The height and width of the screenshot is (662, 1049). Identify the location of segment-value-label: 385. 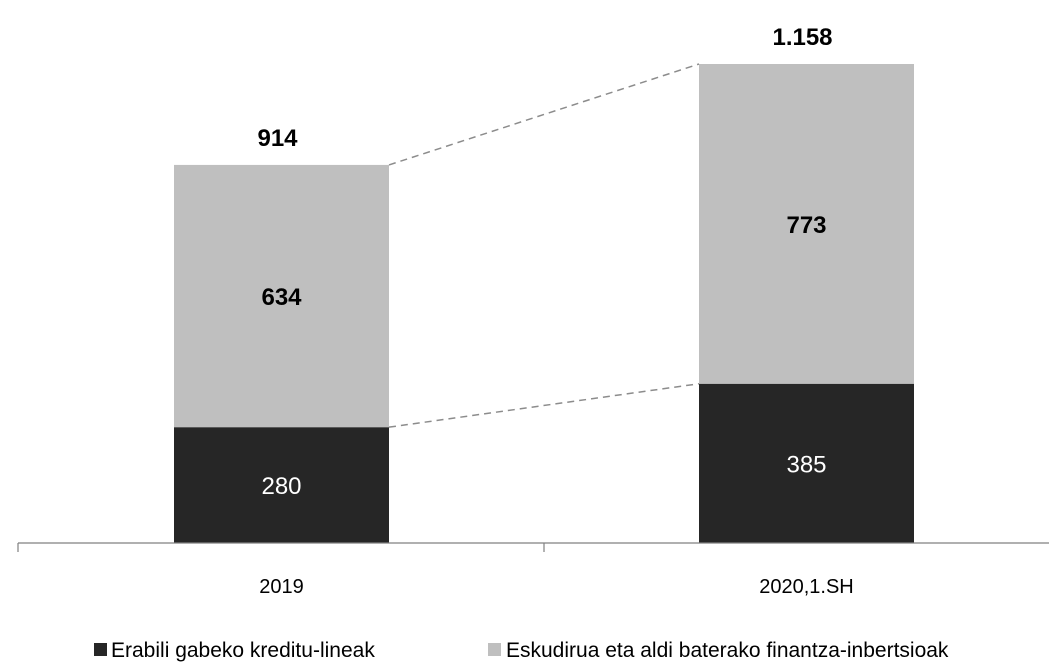
(806, 464).